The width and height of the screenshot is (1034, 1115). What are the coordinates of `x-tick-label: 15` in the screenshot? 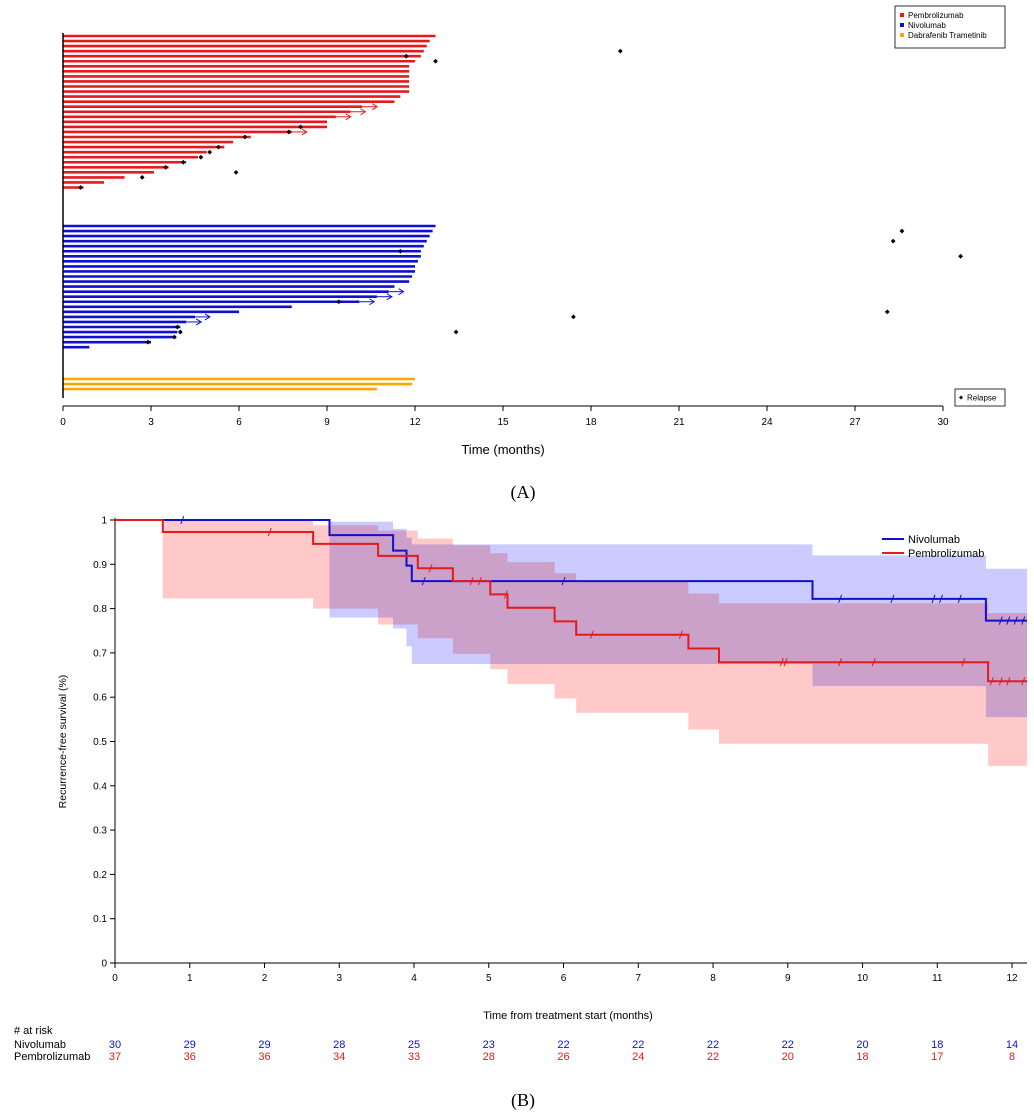 It's located at (503, 422).